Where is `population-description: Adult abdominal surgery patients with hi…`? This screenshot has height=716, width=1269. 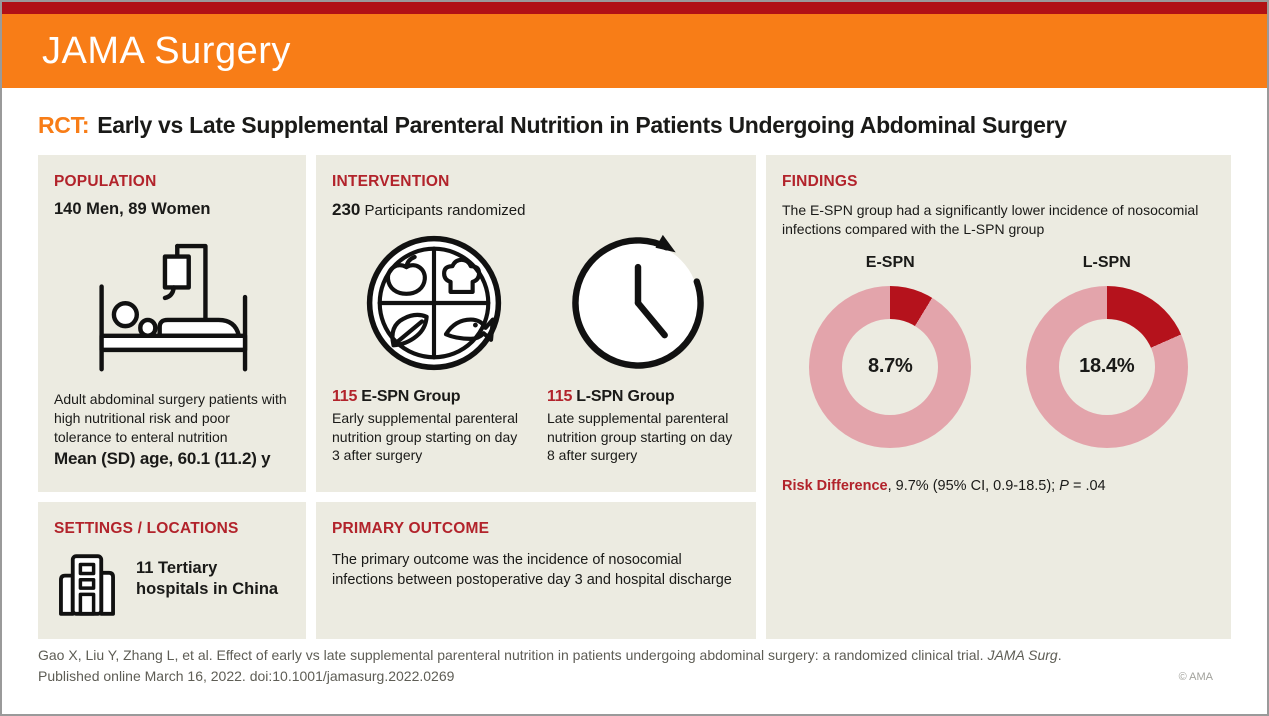 population-description: Adult abdominal surgery patients with hi… is located at coordinates (170, 418).